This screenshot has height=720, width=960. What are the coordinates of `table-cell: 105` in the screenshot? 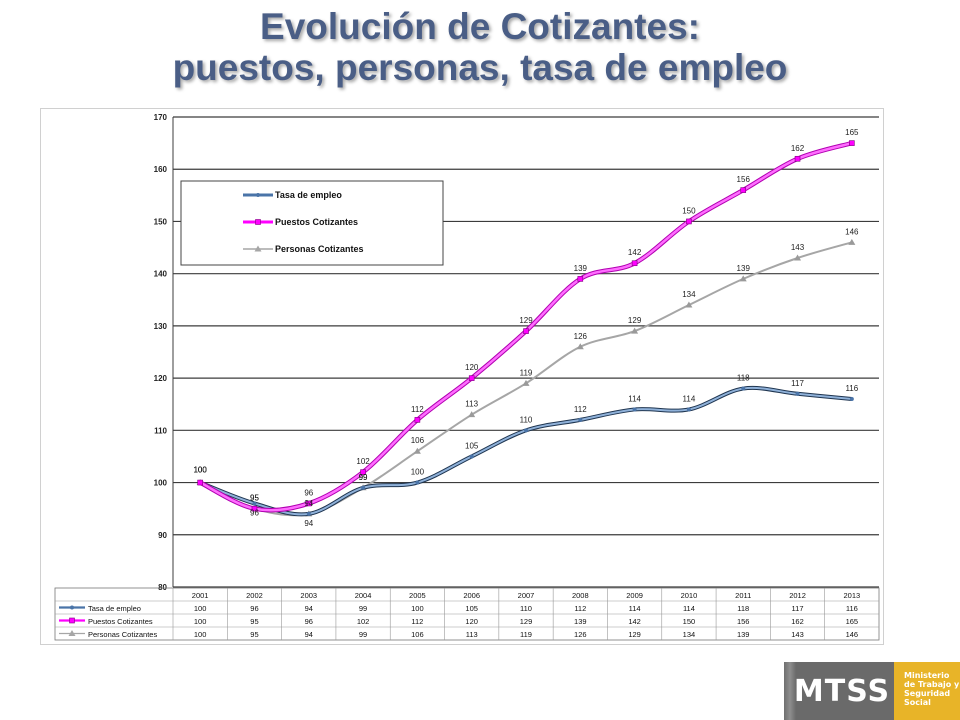 It's located at (471, 608).